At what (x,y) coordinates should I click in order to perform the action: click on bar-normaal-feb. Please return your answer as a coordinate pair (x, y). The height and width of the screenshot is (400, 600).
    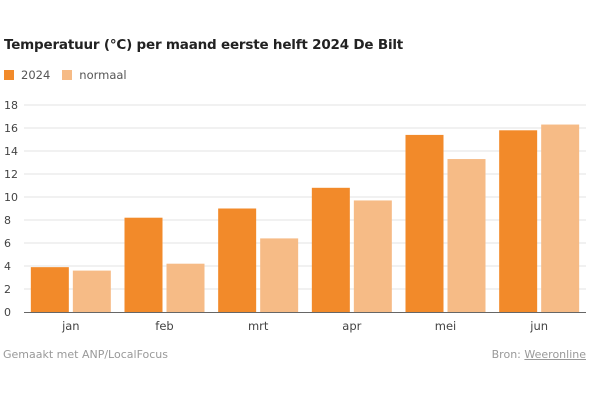
    Looking at the image, I should click on (185, 287).